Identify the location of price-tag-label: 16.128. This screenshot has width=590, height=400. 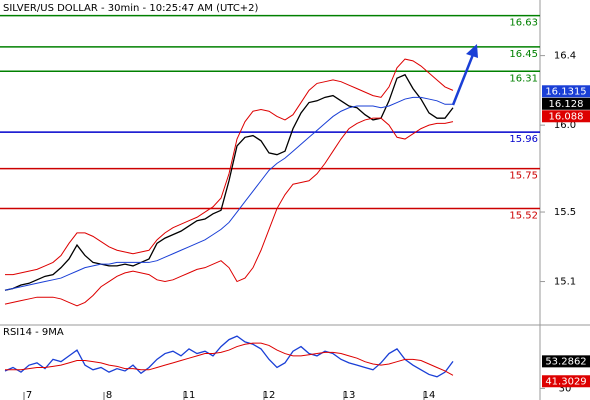
(566, 104).